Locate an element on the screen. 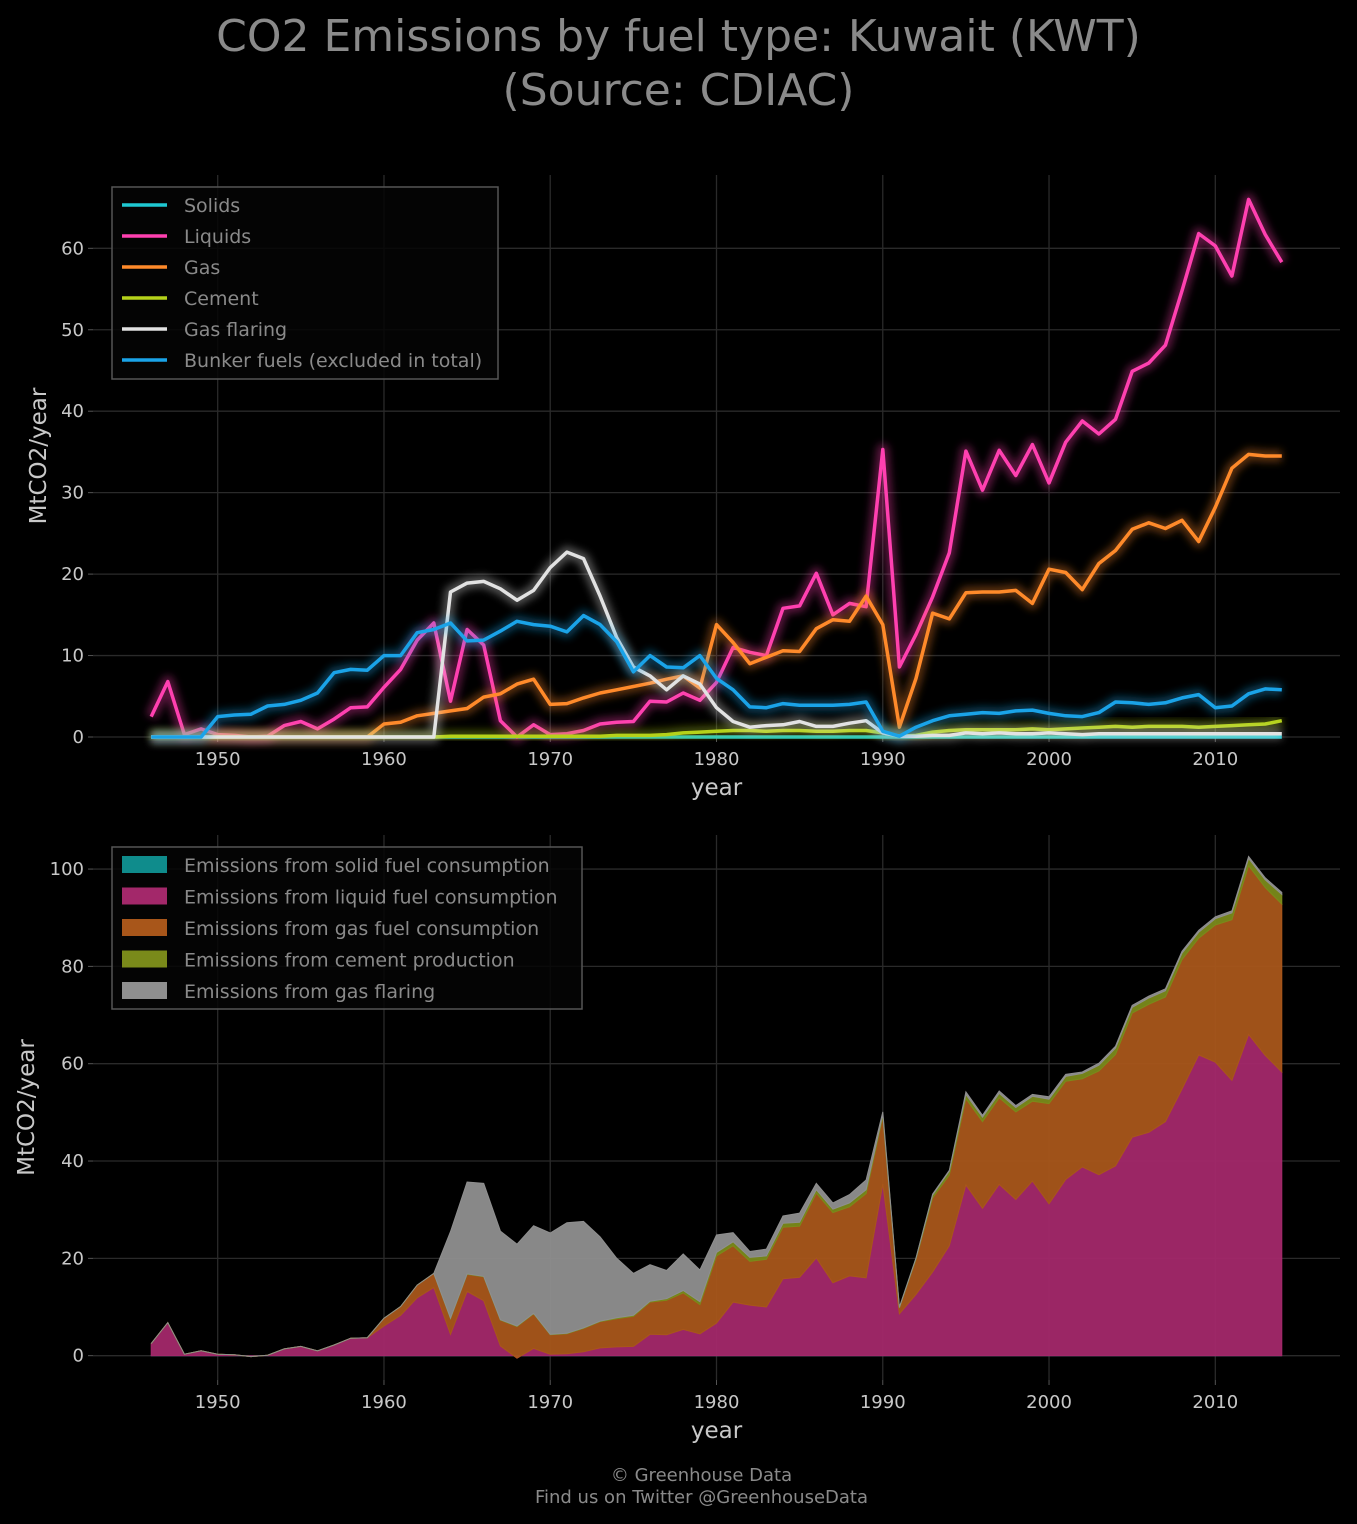 The height and width of the screenshot is (1524, 1357). legend-item: Cement is located at coordinates (190, 299).